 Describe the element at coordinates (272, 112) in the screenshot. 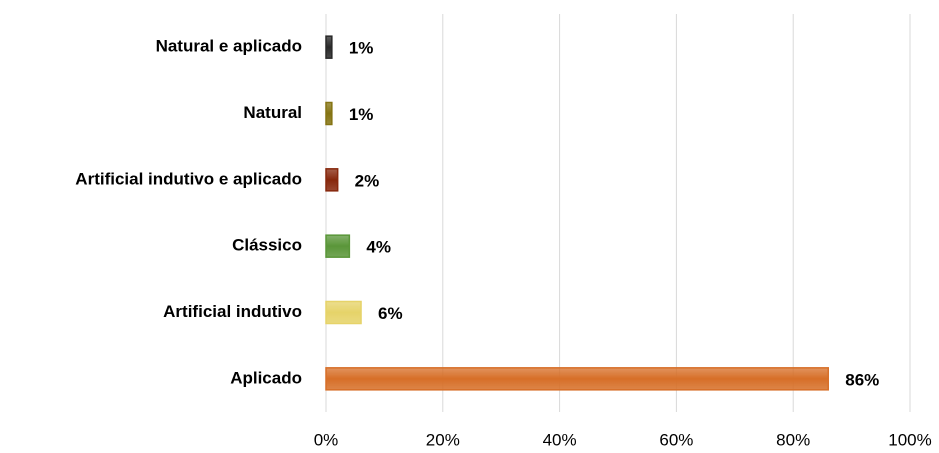

I see `y-tick-label: Natural` at that location.